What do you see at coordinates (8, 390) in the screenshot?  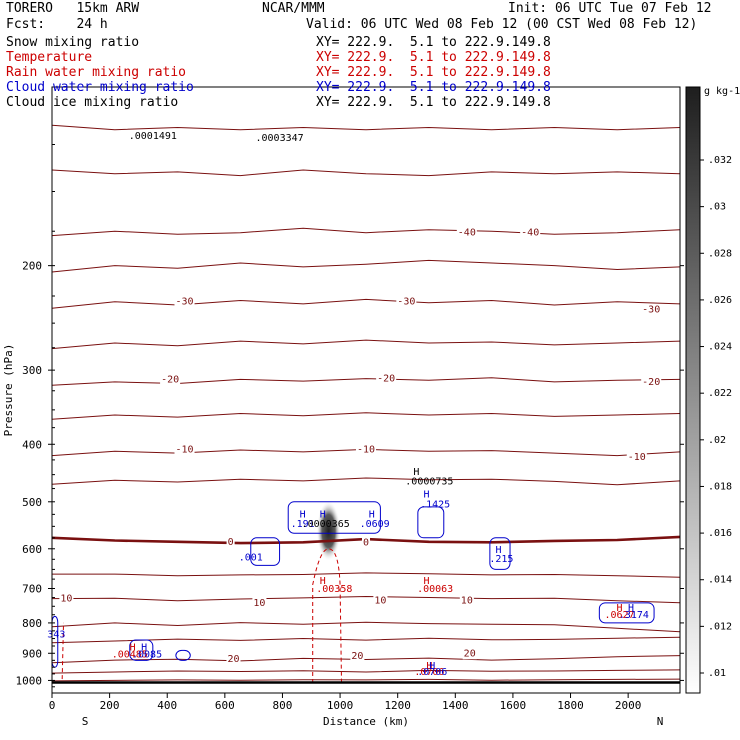 I see `y-axis-title: Pressure (hPa)` at bounding box center [8, 390].